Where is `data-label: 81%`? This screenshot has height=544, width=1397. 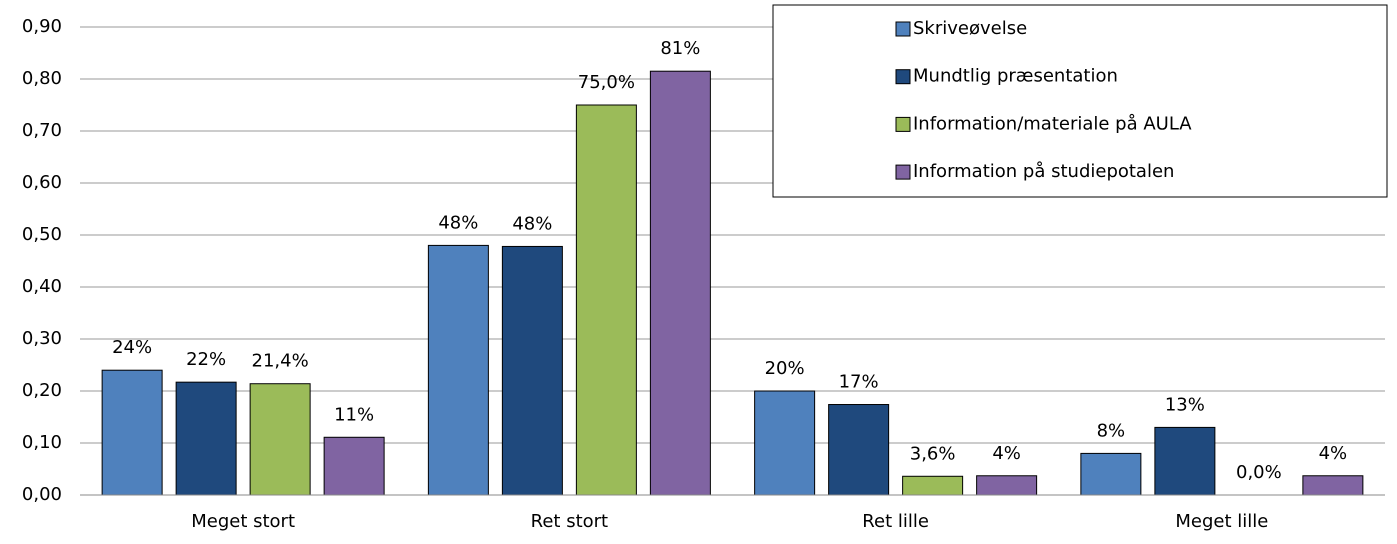
data-label: 81% is located at coordinates (680, 48).